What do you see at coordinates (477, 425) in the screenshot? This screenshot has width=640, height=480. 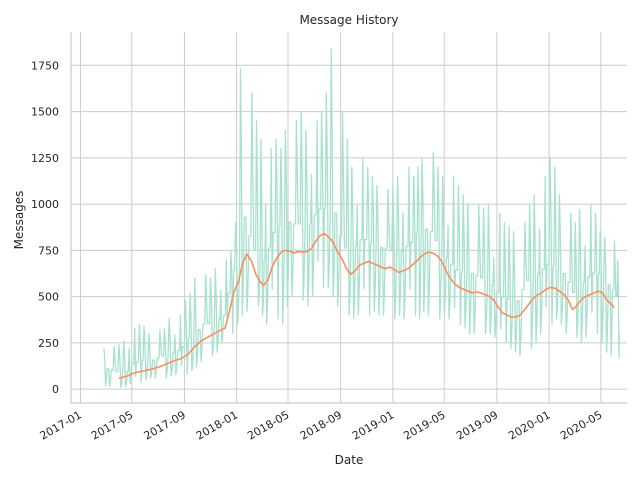 I see `x-tick-label: 2019-09` at bounding box center [477, 425].